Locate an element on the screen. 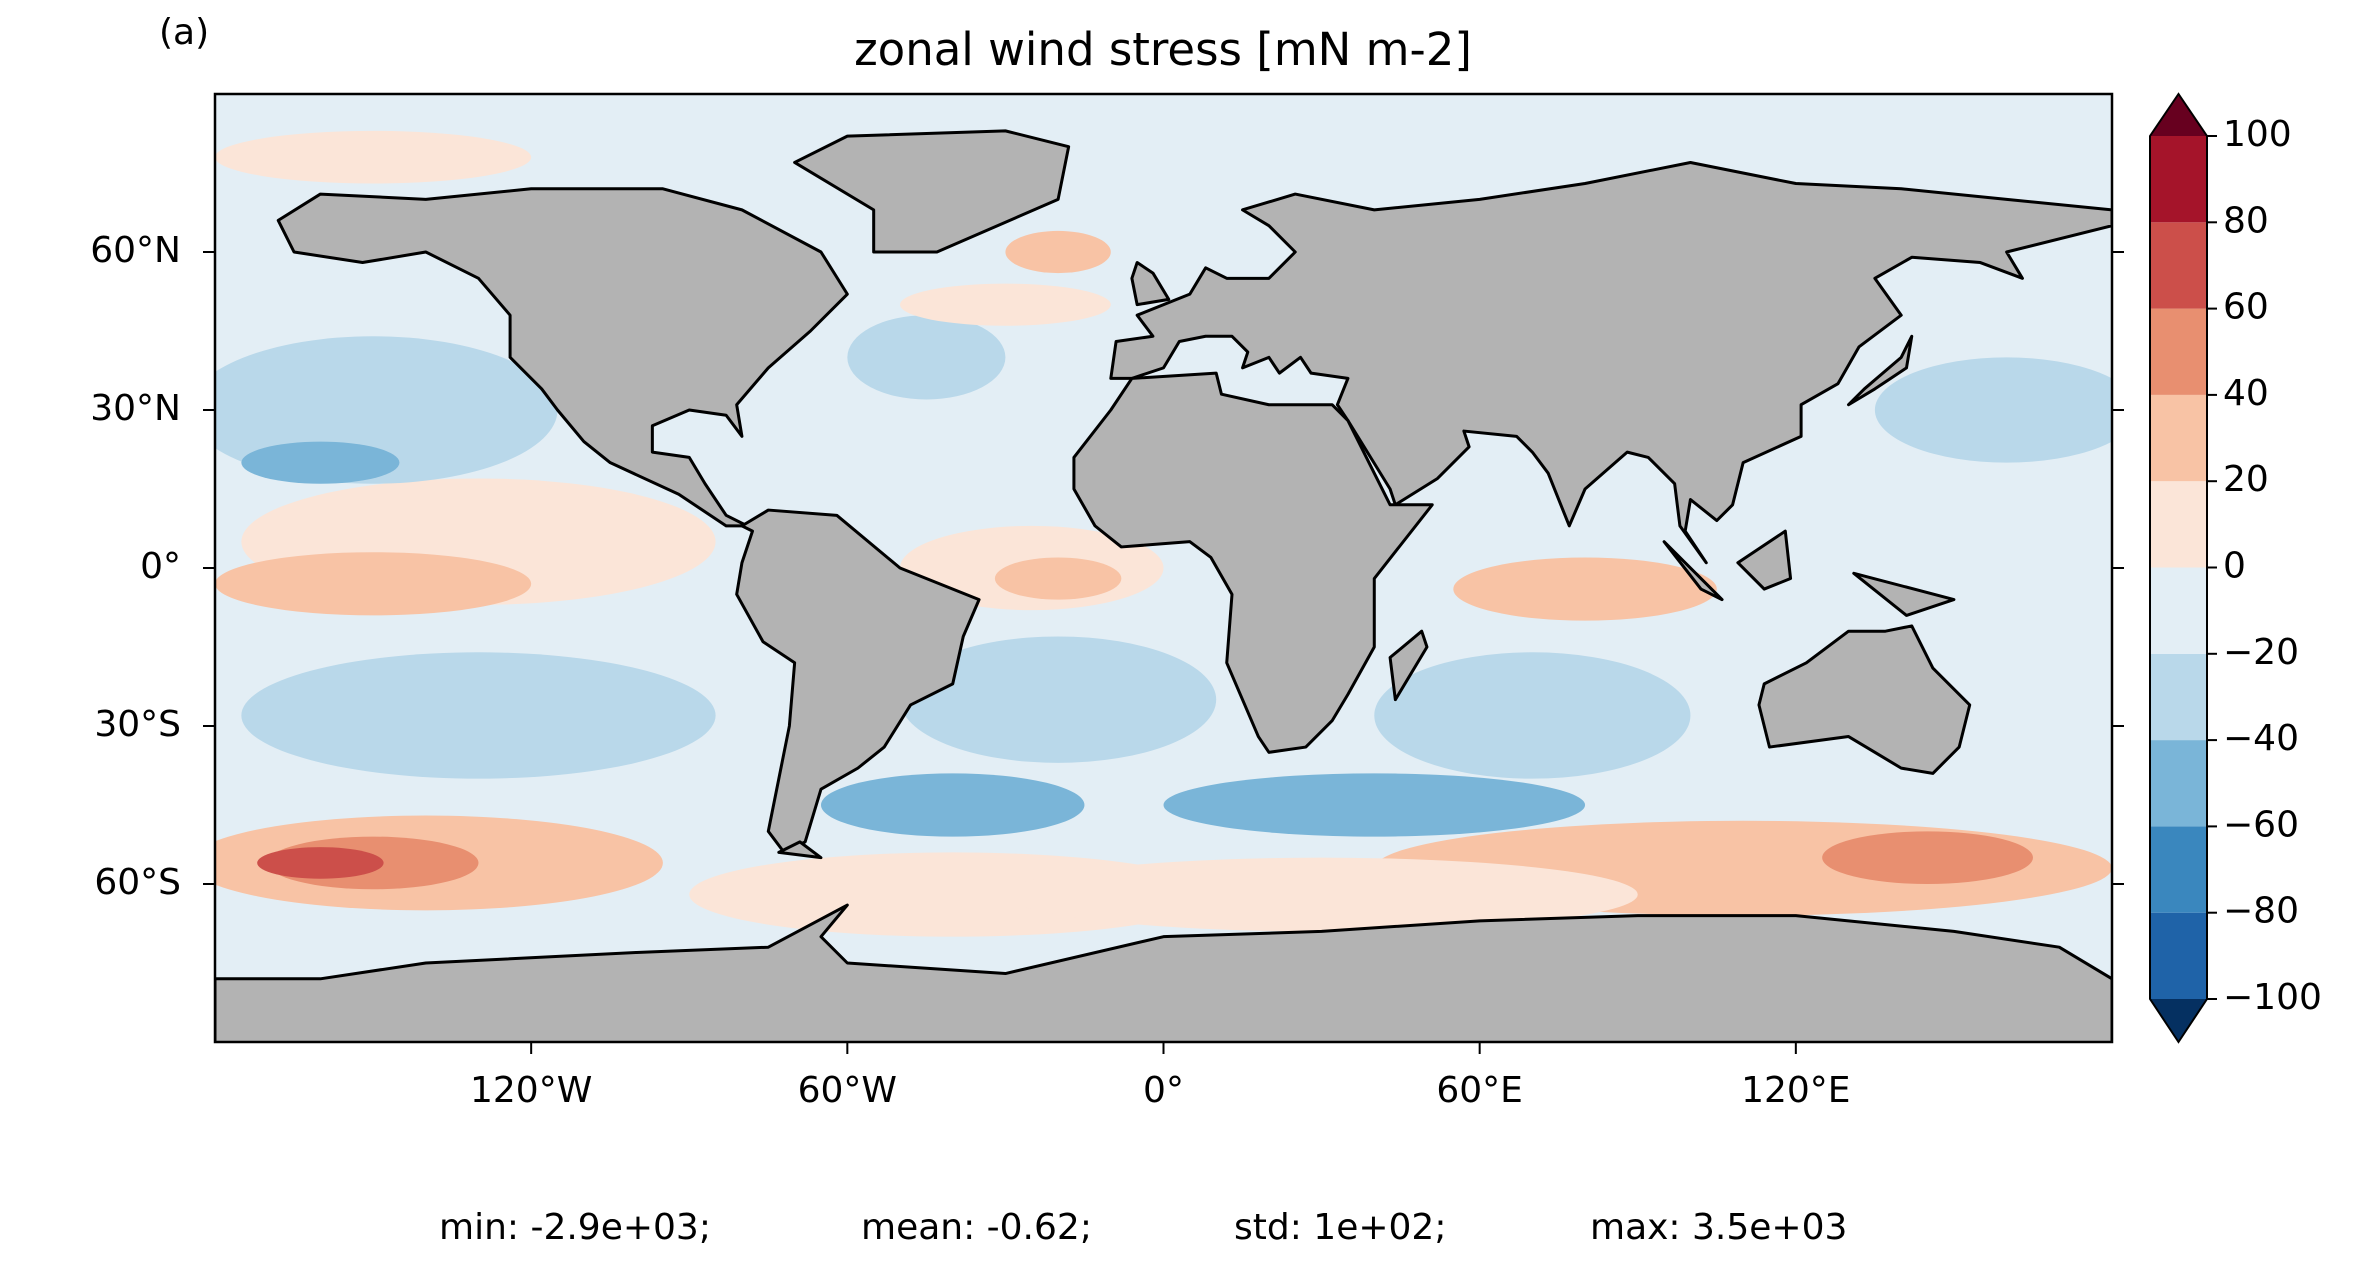 This screenshot has width=2362, height=1263. colorbar-under is located at coordinates (2178, 1020).